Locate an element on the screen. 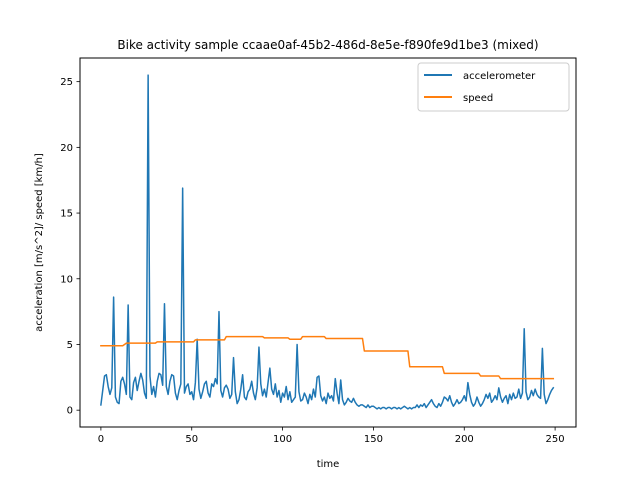 Image resolution: width=640 pixels, height=480 pixels. y-tick-label: 25 is located at coordinates (66, 82).